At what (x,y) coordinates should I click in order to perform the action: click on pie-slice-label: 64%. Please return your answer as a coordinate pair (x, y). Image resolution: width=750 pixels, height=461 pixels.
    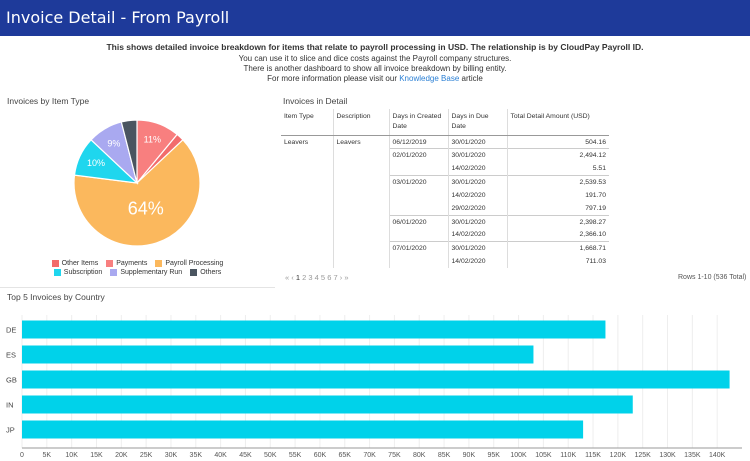
    Looking at the image, I should click on (146, 209).